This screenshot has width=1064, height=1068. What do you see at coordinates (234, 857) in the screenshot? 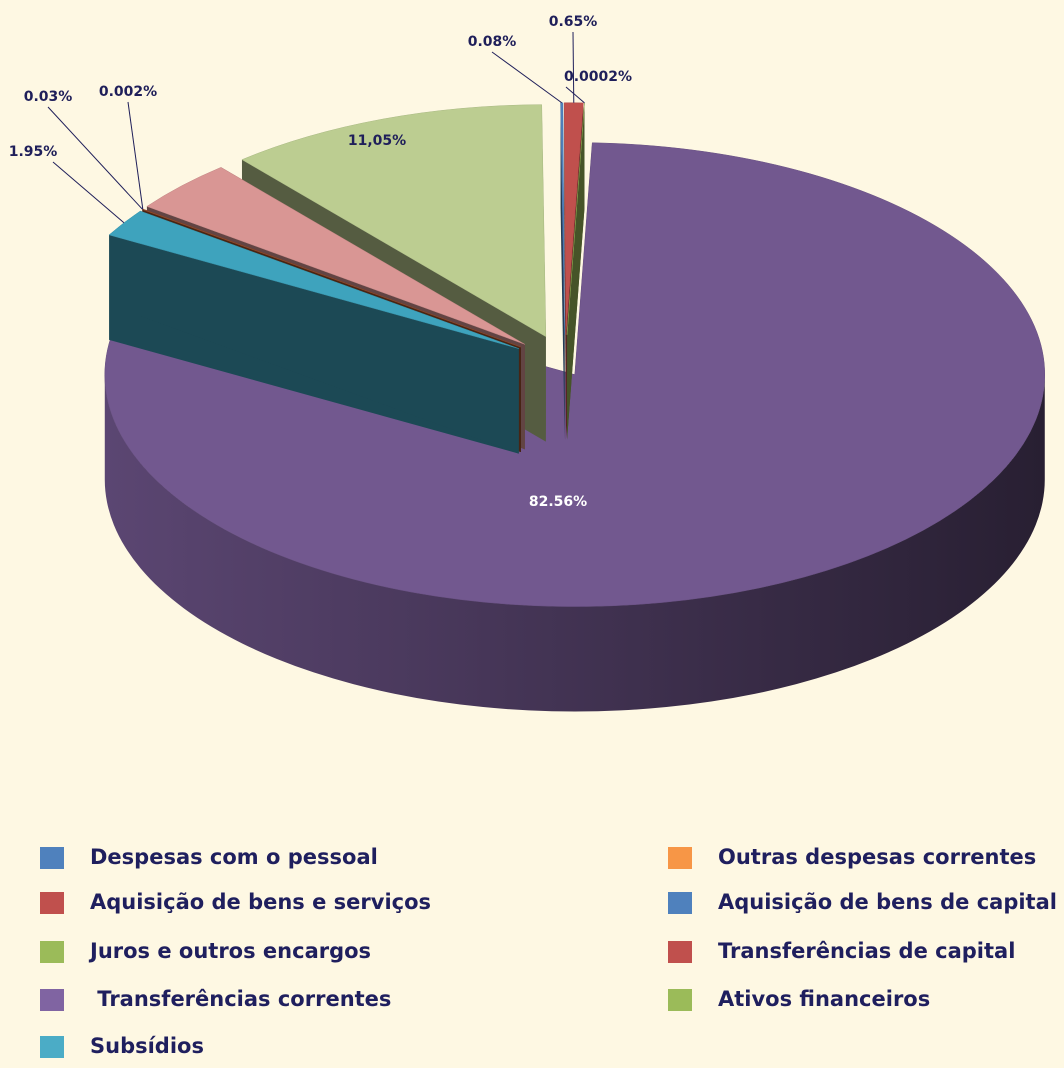
I see `legend-label: Despesas com o pessoal` at bounding box center [234, 857].